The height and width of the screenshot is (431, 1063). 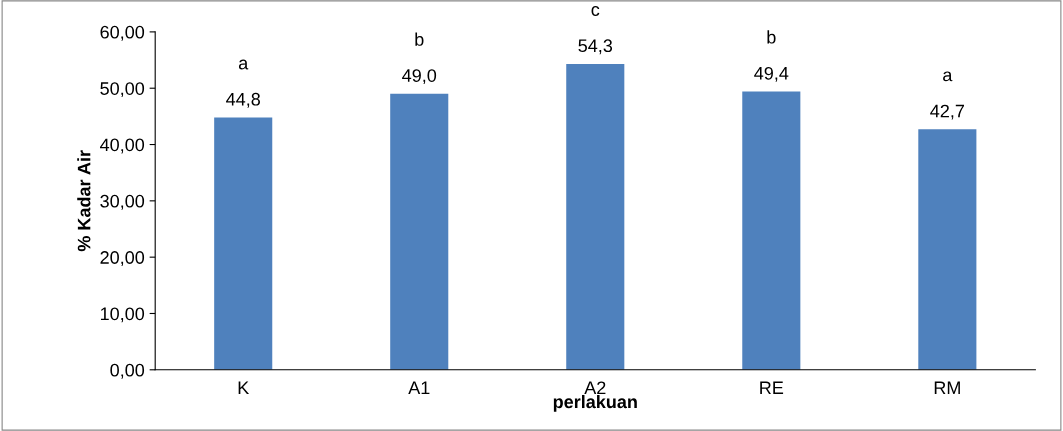 What do you see at coordinates (127, 371) in the screenshot?
I see `y-tick-label: 0,00` at bounding box center [127, 371].